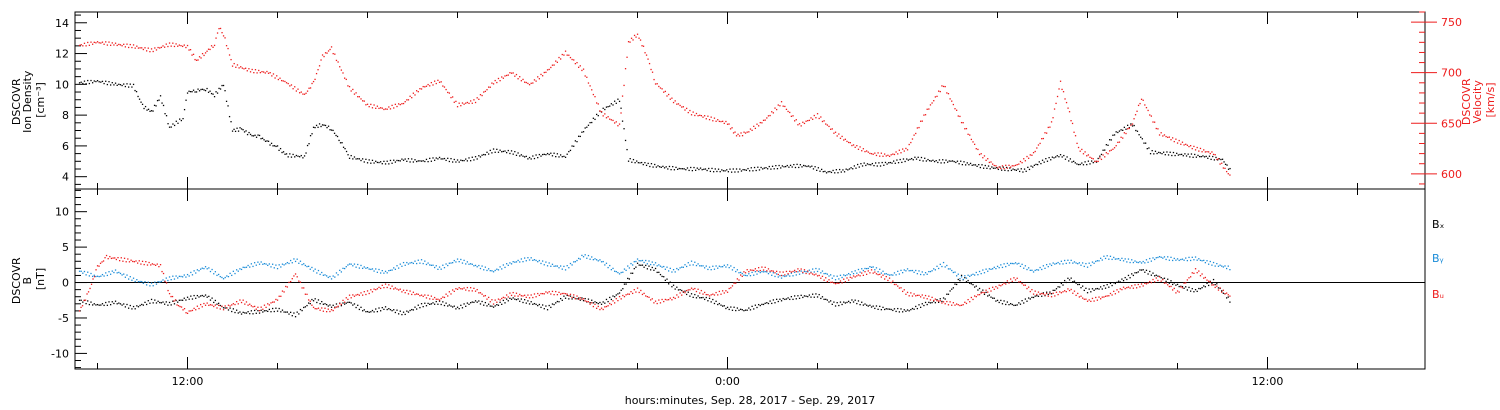 Image resolution: width=1500 pixels, height=410 pixels. Describe the element at coordinates (65, 177) in the screenshot. I see `density-tick-label: 4` at that location.